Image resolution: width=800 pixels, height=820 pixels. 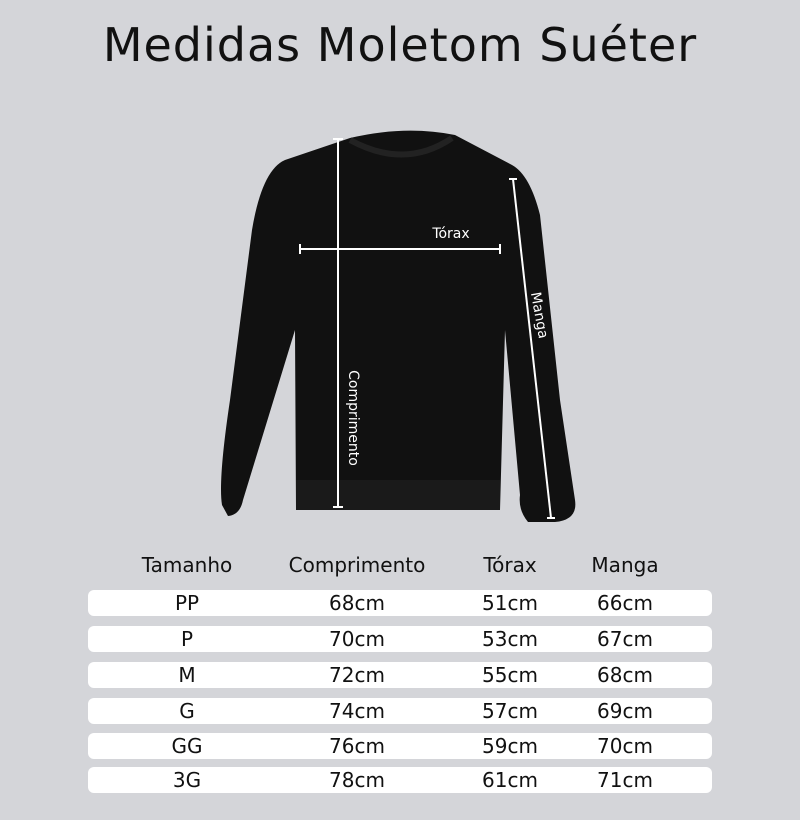 I want to click on header-sleeve: Manga, so click(x=625, y=565).